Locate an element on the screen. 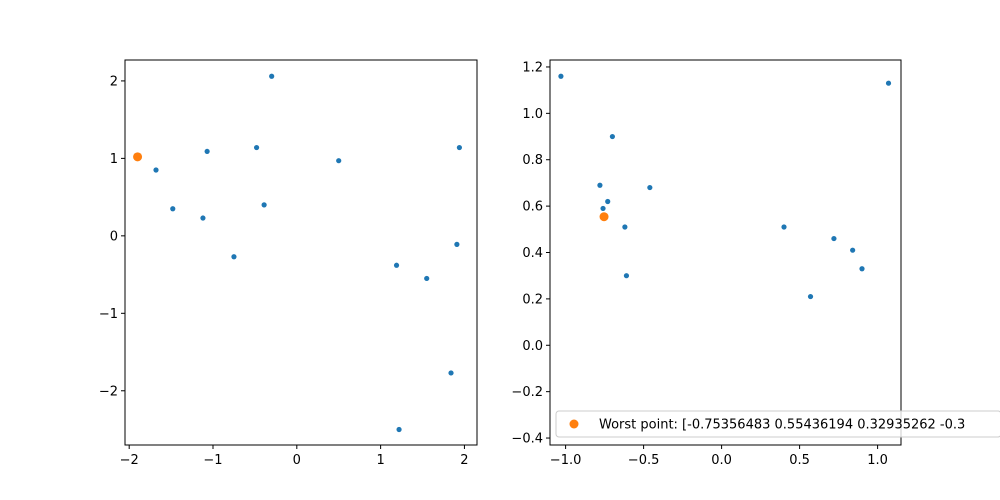  y-tick-label-0-0: −2 is located at coordinates (108, 391).